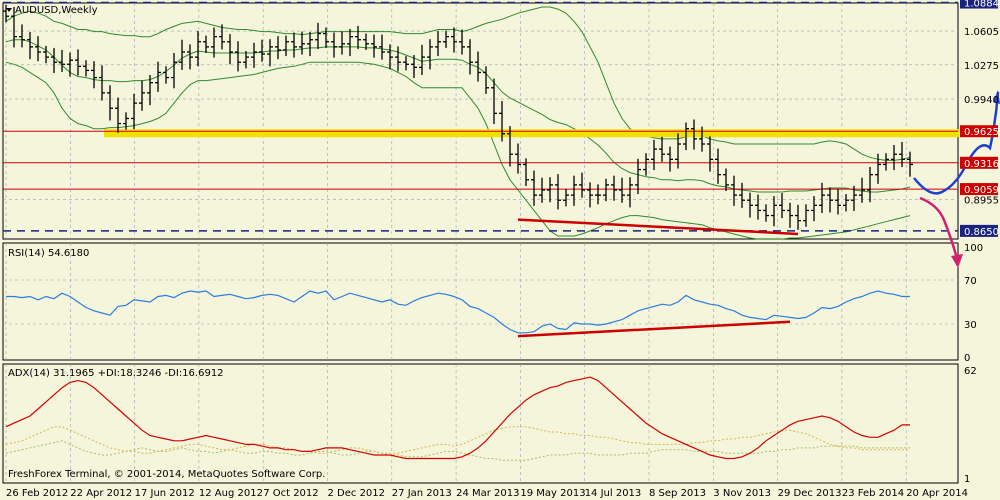 This screenshot has height=500, width=1000. I want to click on x-tick-label: 8 Sep 2013, so click(677, 493).